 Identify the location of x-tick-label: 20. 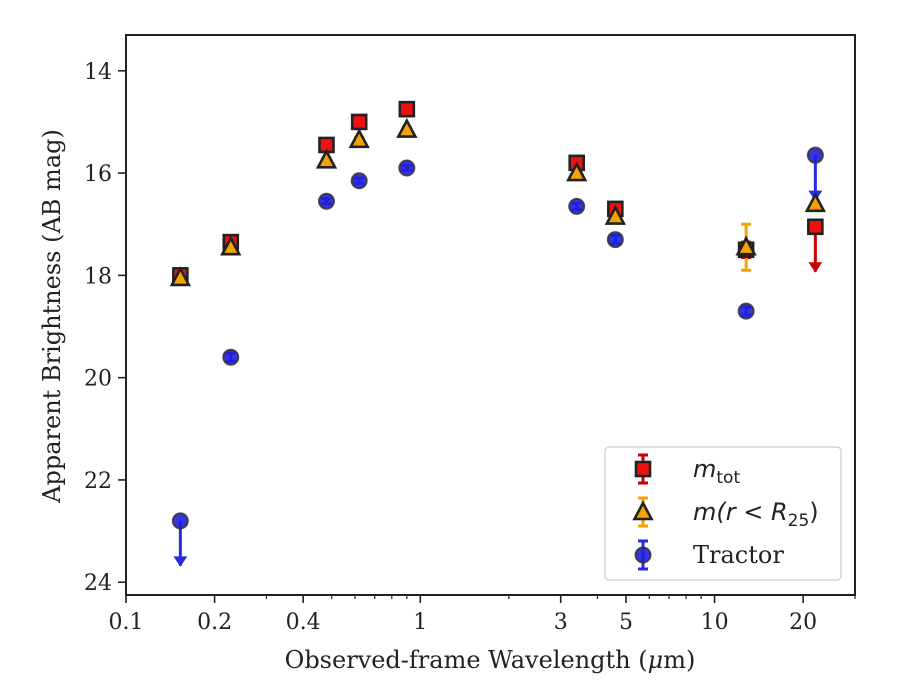
(803, 622).